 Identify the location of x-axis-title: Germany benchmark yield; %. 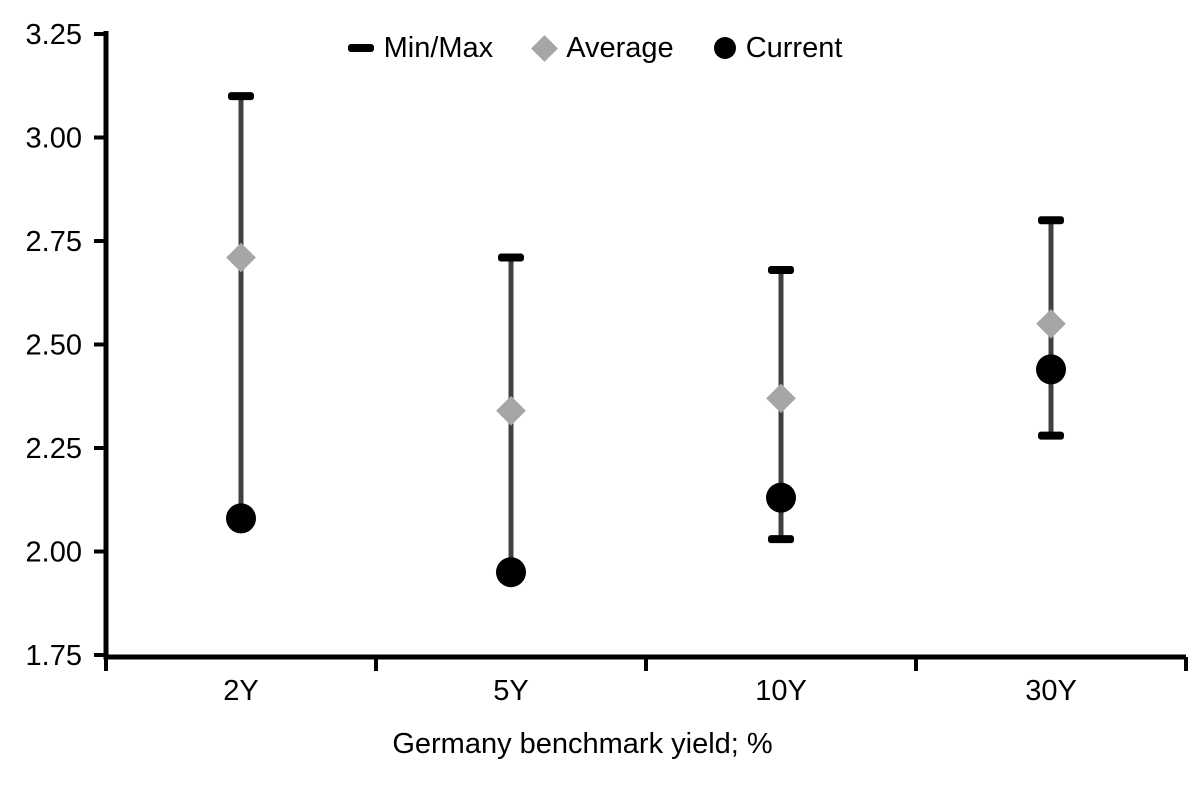
(582, 744).